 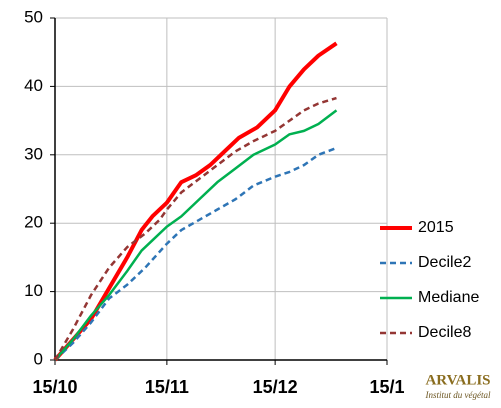 I want to click on y-tick-label: 0, so click(x=38, y=358).